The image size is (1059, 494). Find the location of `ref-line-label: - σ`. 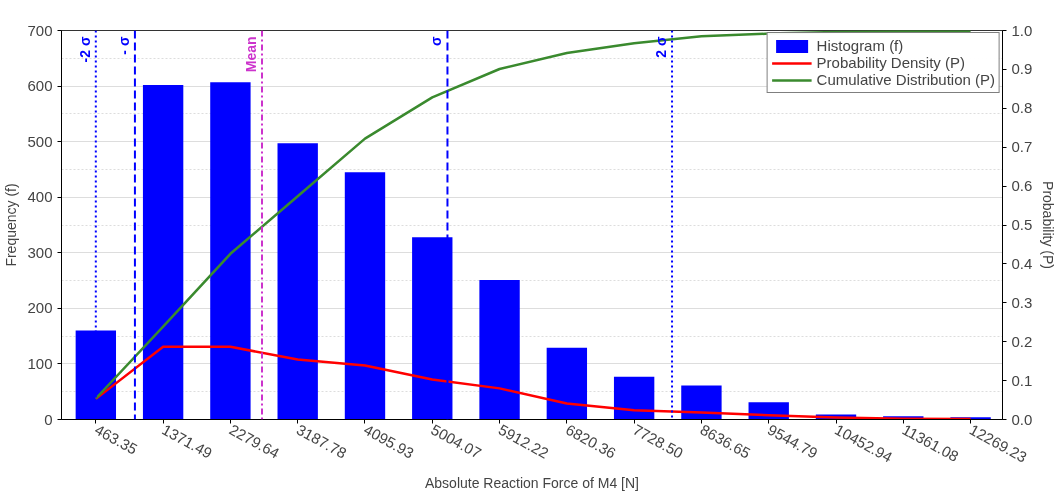

ref-line-label: - σ is located at coordinates (123, 45).